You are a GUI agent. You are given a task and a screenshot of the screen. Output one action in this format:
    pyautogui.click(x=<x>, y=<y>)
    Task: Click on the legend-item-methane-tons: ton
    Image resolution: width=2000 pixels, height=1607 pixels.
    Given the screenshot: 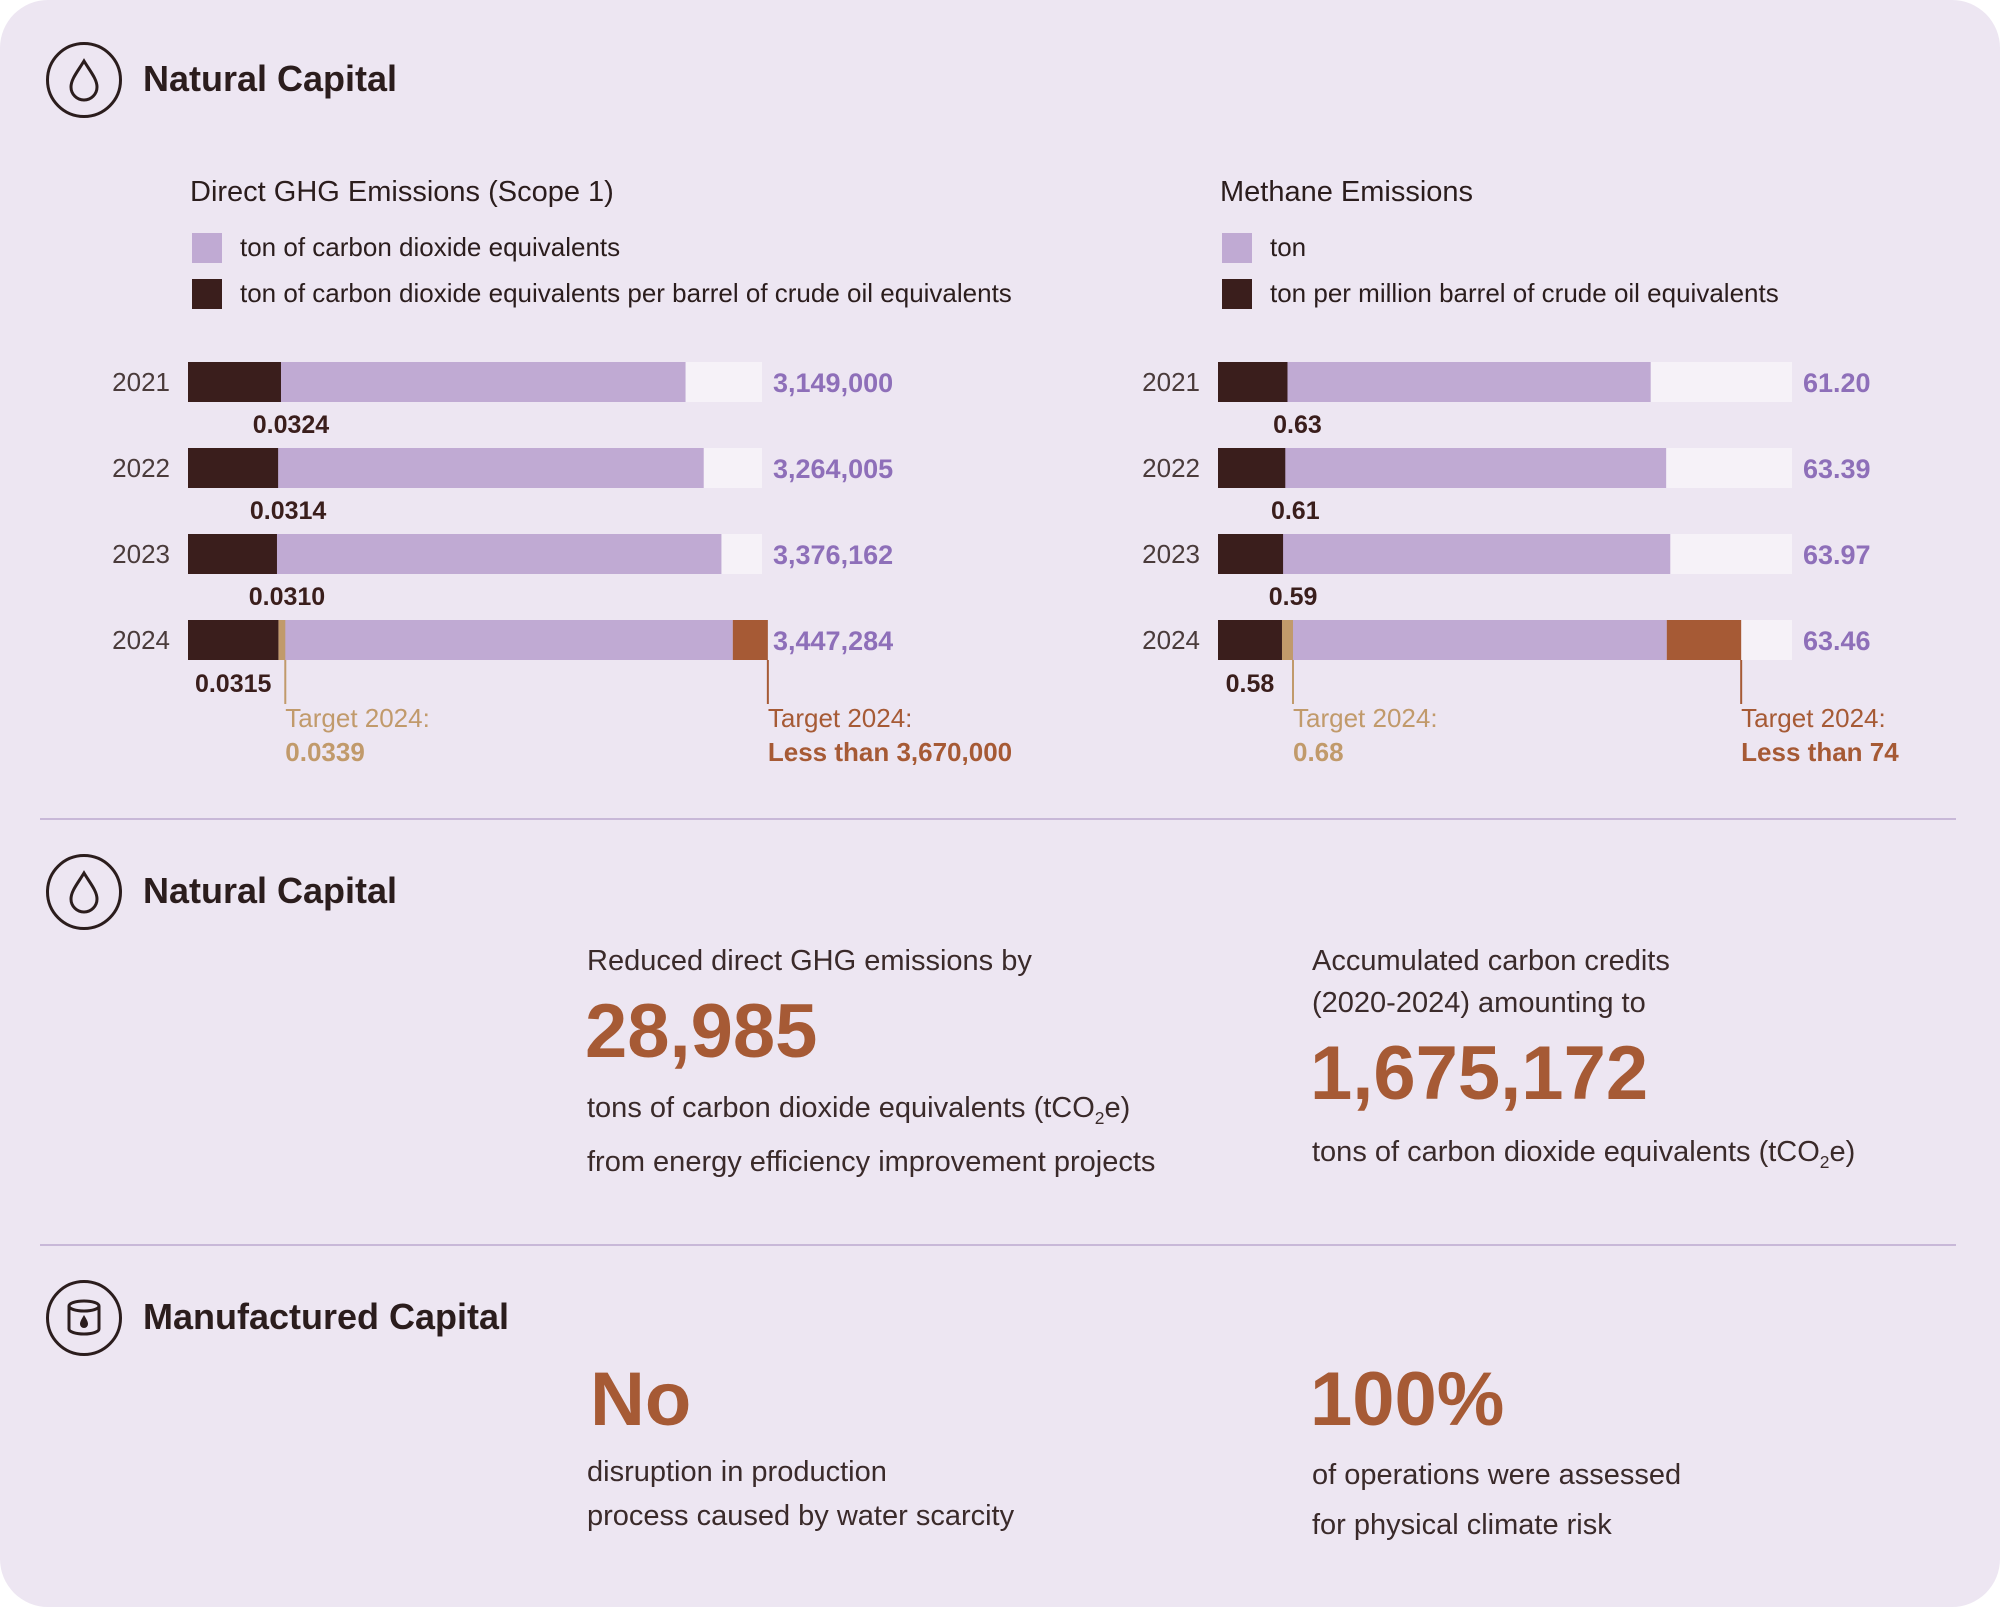 What is the action you would take?
    pyautogui.click(x=1264, y=247)
    